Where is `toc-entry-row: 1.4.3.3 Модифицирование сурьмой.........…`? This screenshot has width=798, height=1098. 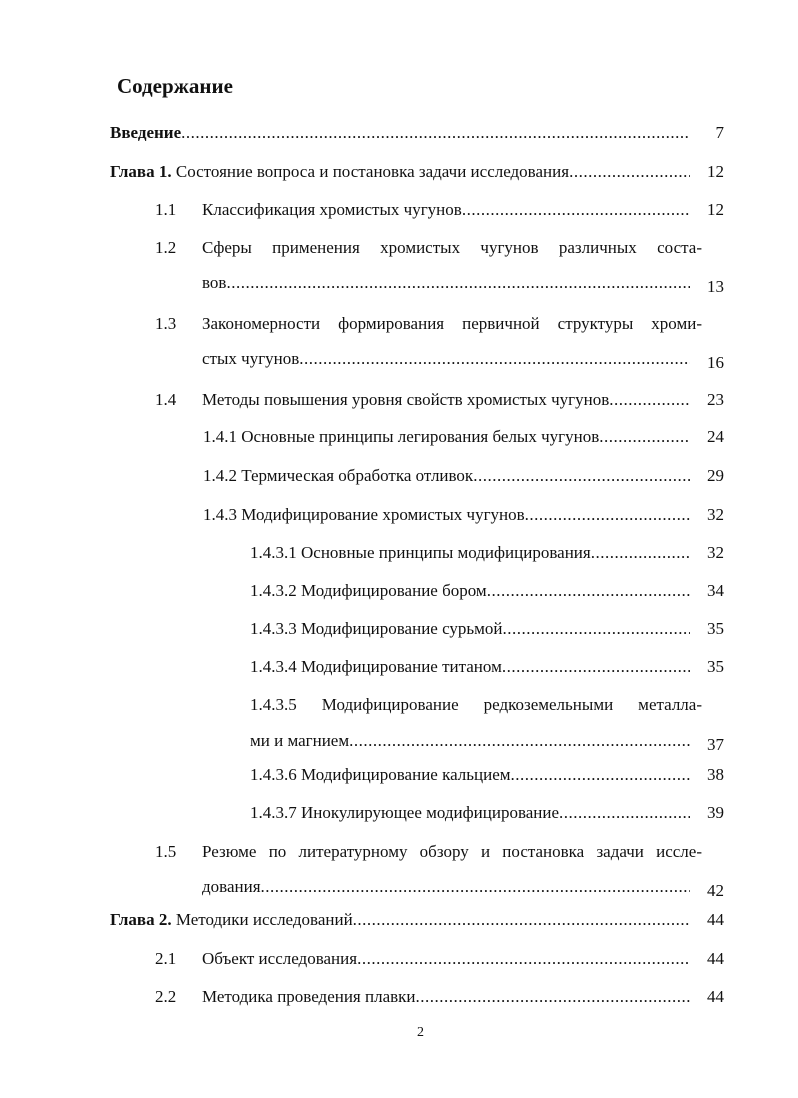 toc-entry-row: 1.4.3.3 Модифицирование сурьмой.........… is located at coordinates (487, 629).